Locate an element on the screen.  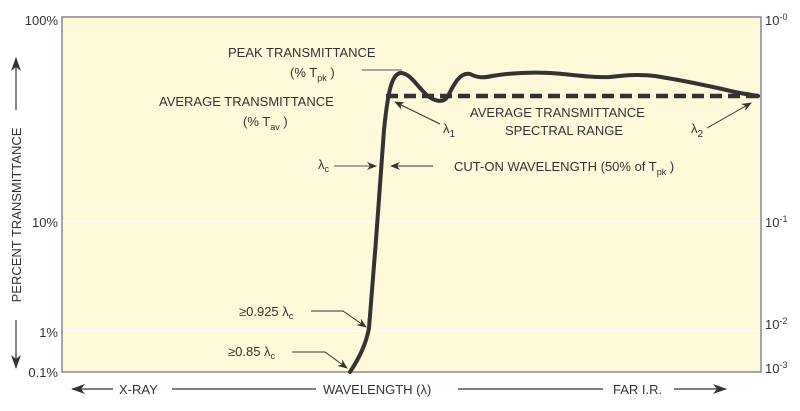
svg-text: ≥0.925 λc is located at coordinates (266, 312).